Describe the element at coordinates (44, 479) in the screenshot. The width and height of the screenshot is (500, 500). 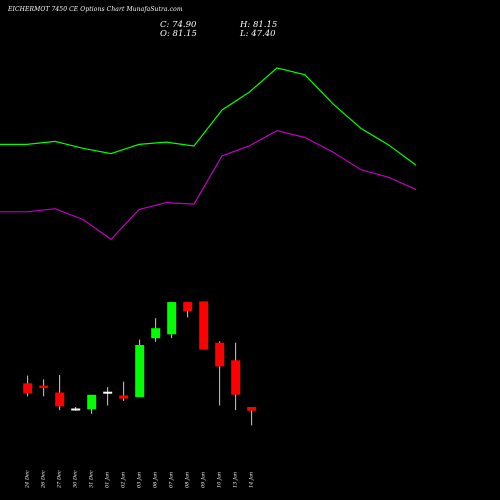
I see `x-tick-label: 26 Dec` at that location.